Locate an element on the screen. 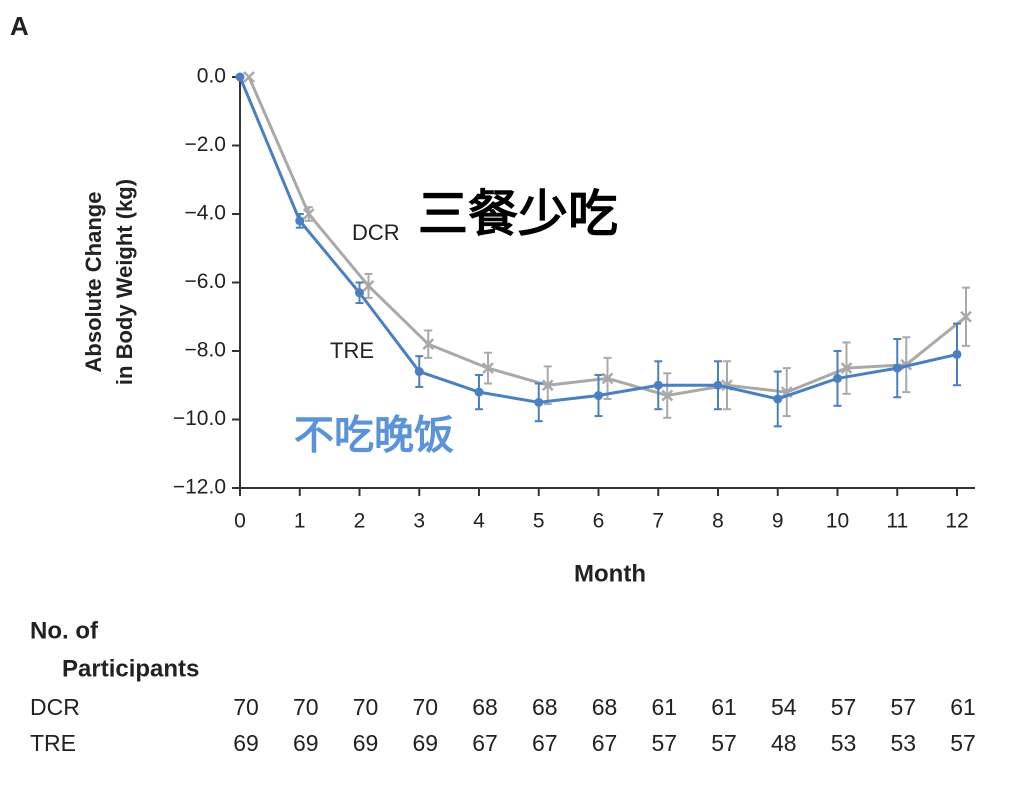 The width and height of the screenshot is (1024, 789). y-tick-label: −8.0 is located at coordinates (205, 350).